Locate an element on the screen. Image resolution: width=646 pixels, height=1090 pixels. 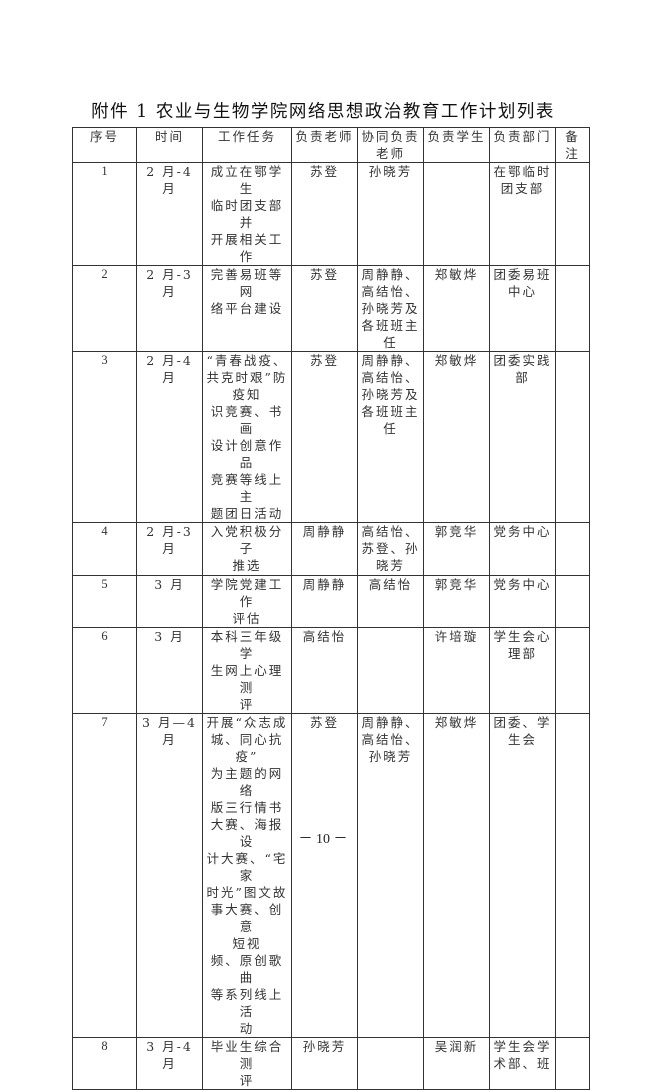
header-task: 工作任务 is located at coordinates (247, 145).